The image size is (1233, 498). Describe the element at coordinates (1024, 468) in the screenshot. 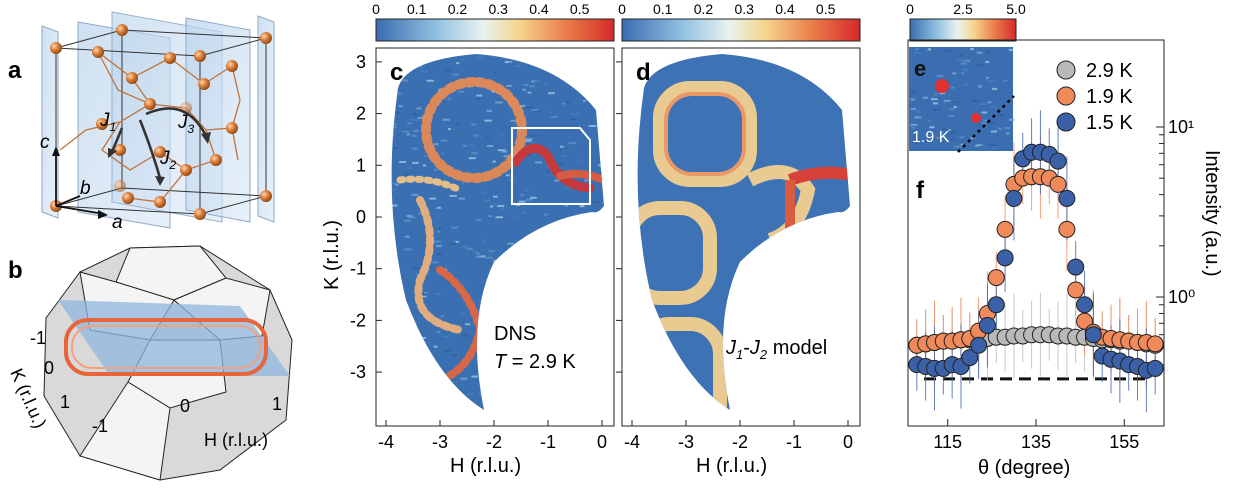

I see `f-xlabel: θ (degree)` at that location.